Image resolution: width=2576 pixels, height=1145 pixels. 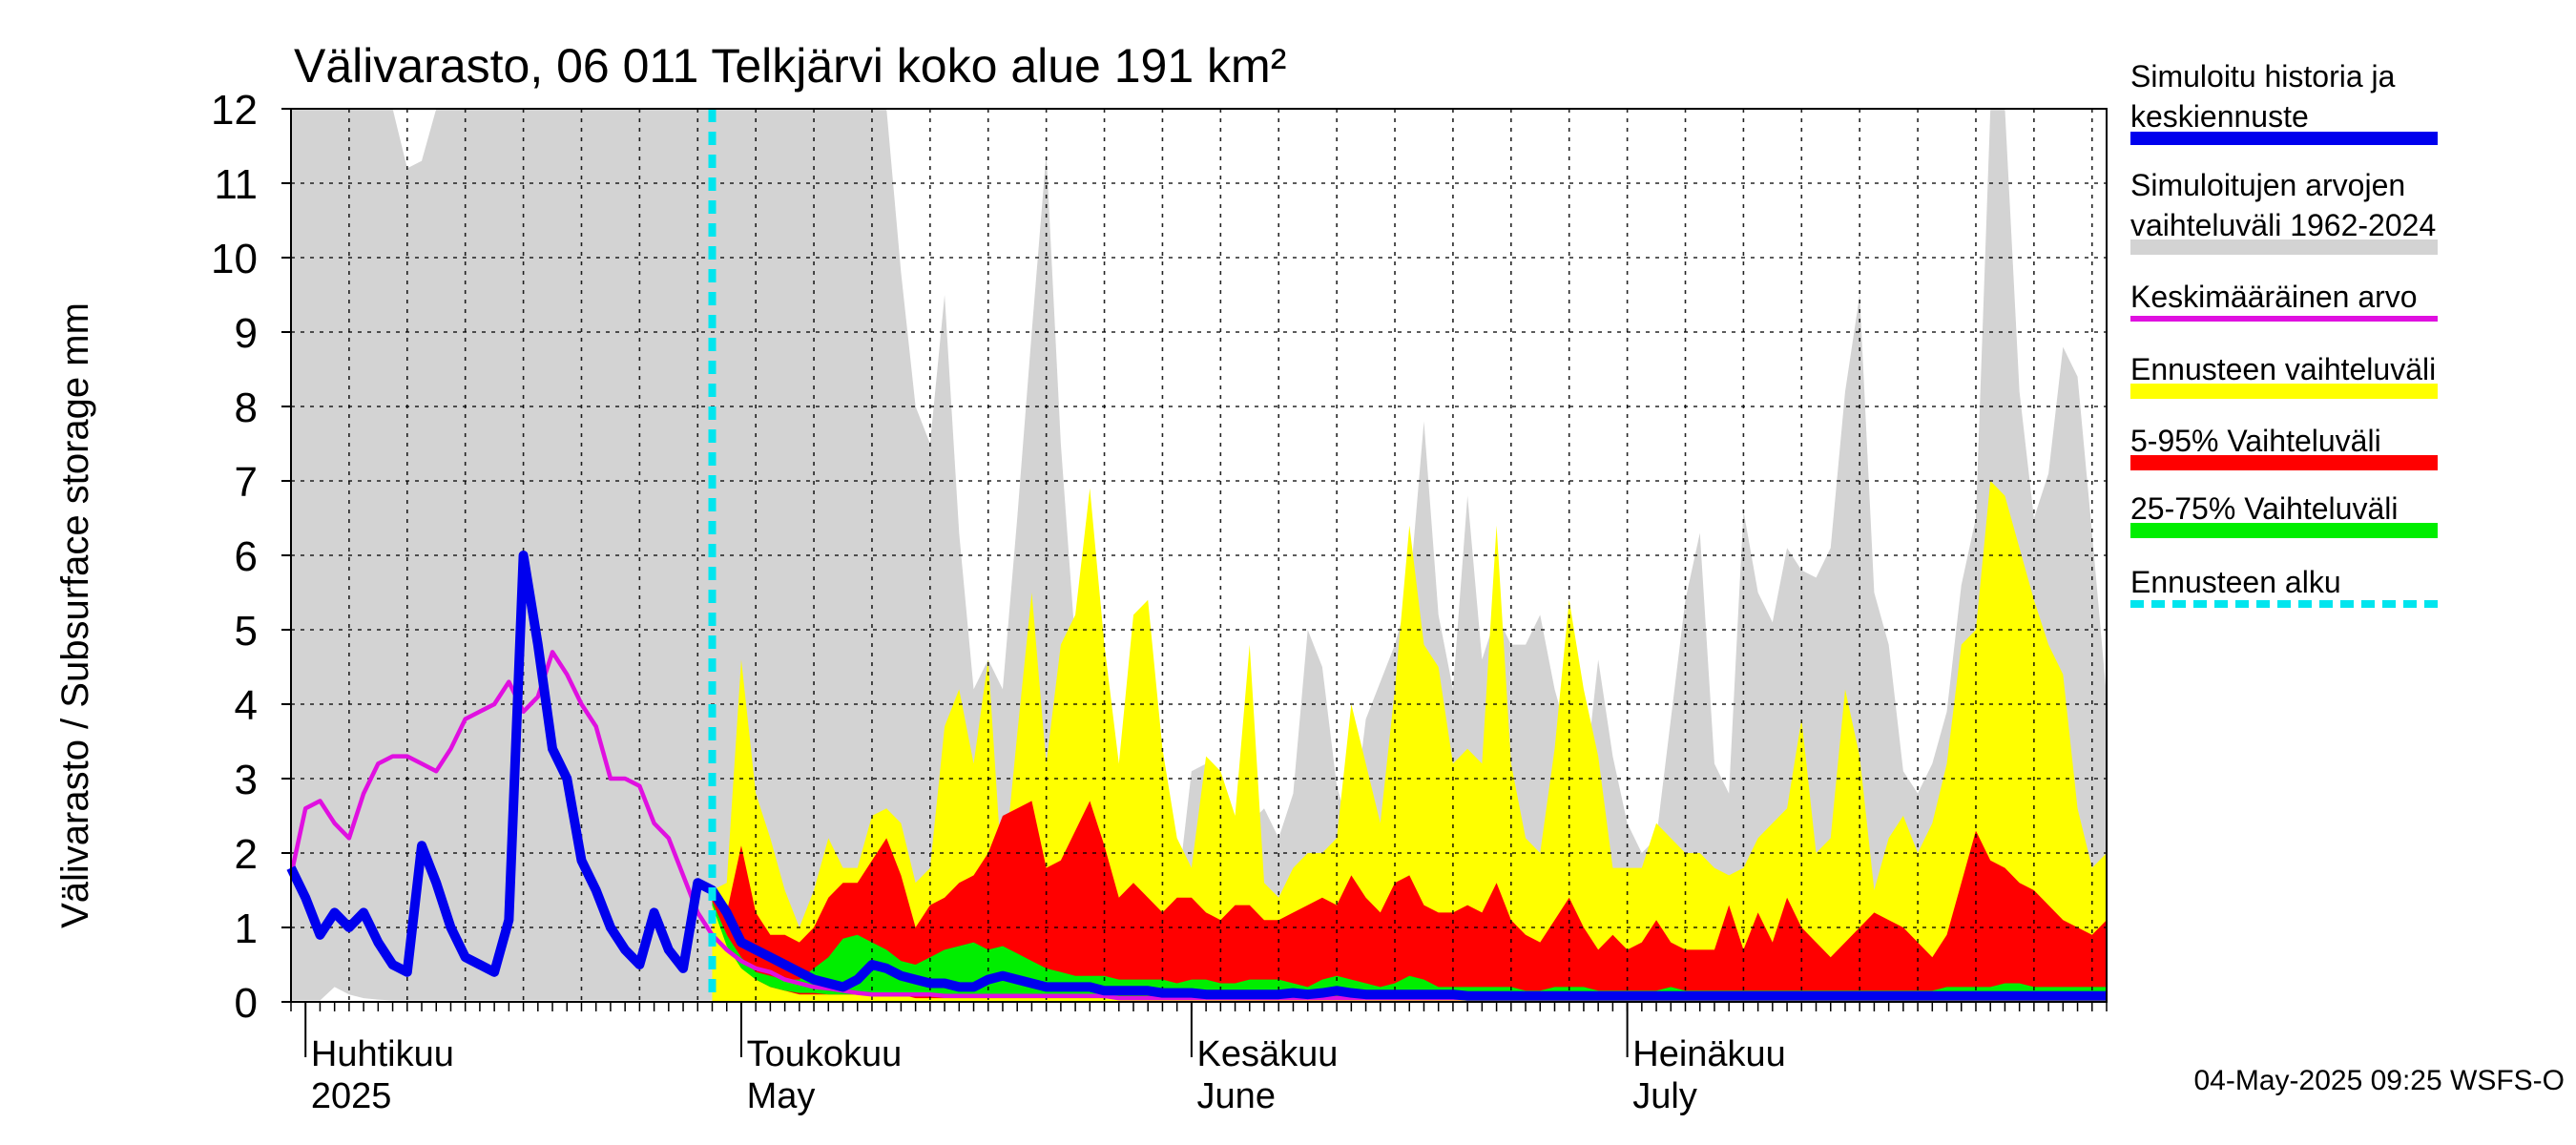 What do you see at coordinates (781, 1096) in the screenshot?
I see `month-label-en: May` at bounding box center [781, 1096].